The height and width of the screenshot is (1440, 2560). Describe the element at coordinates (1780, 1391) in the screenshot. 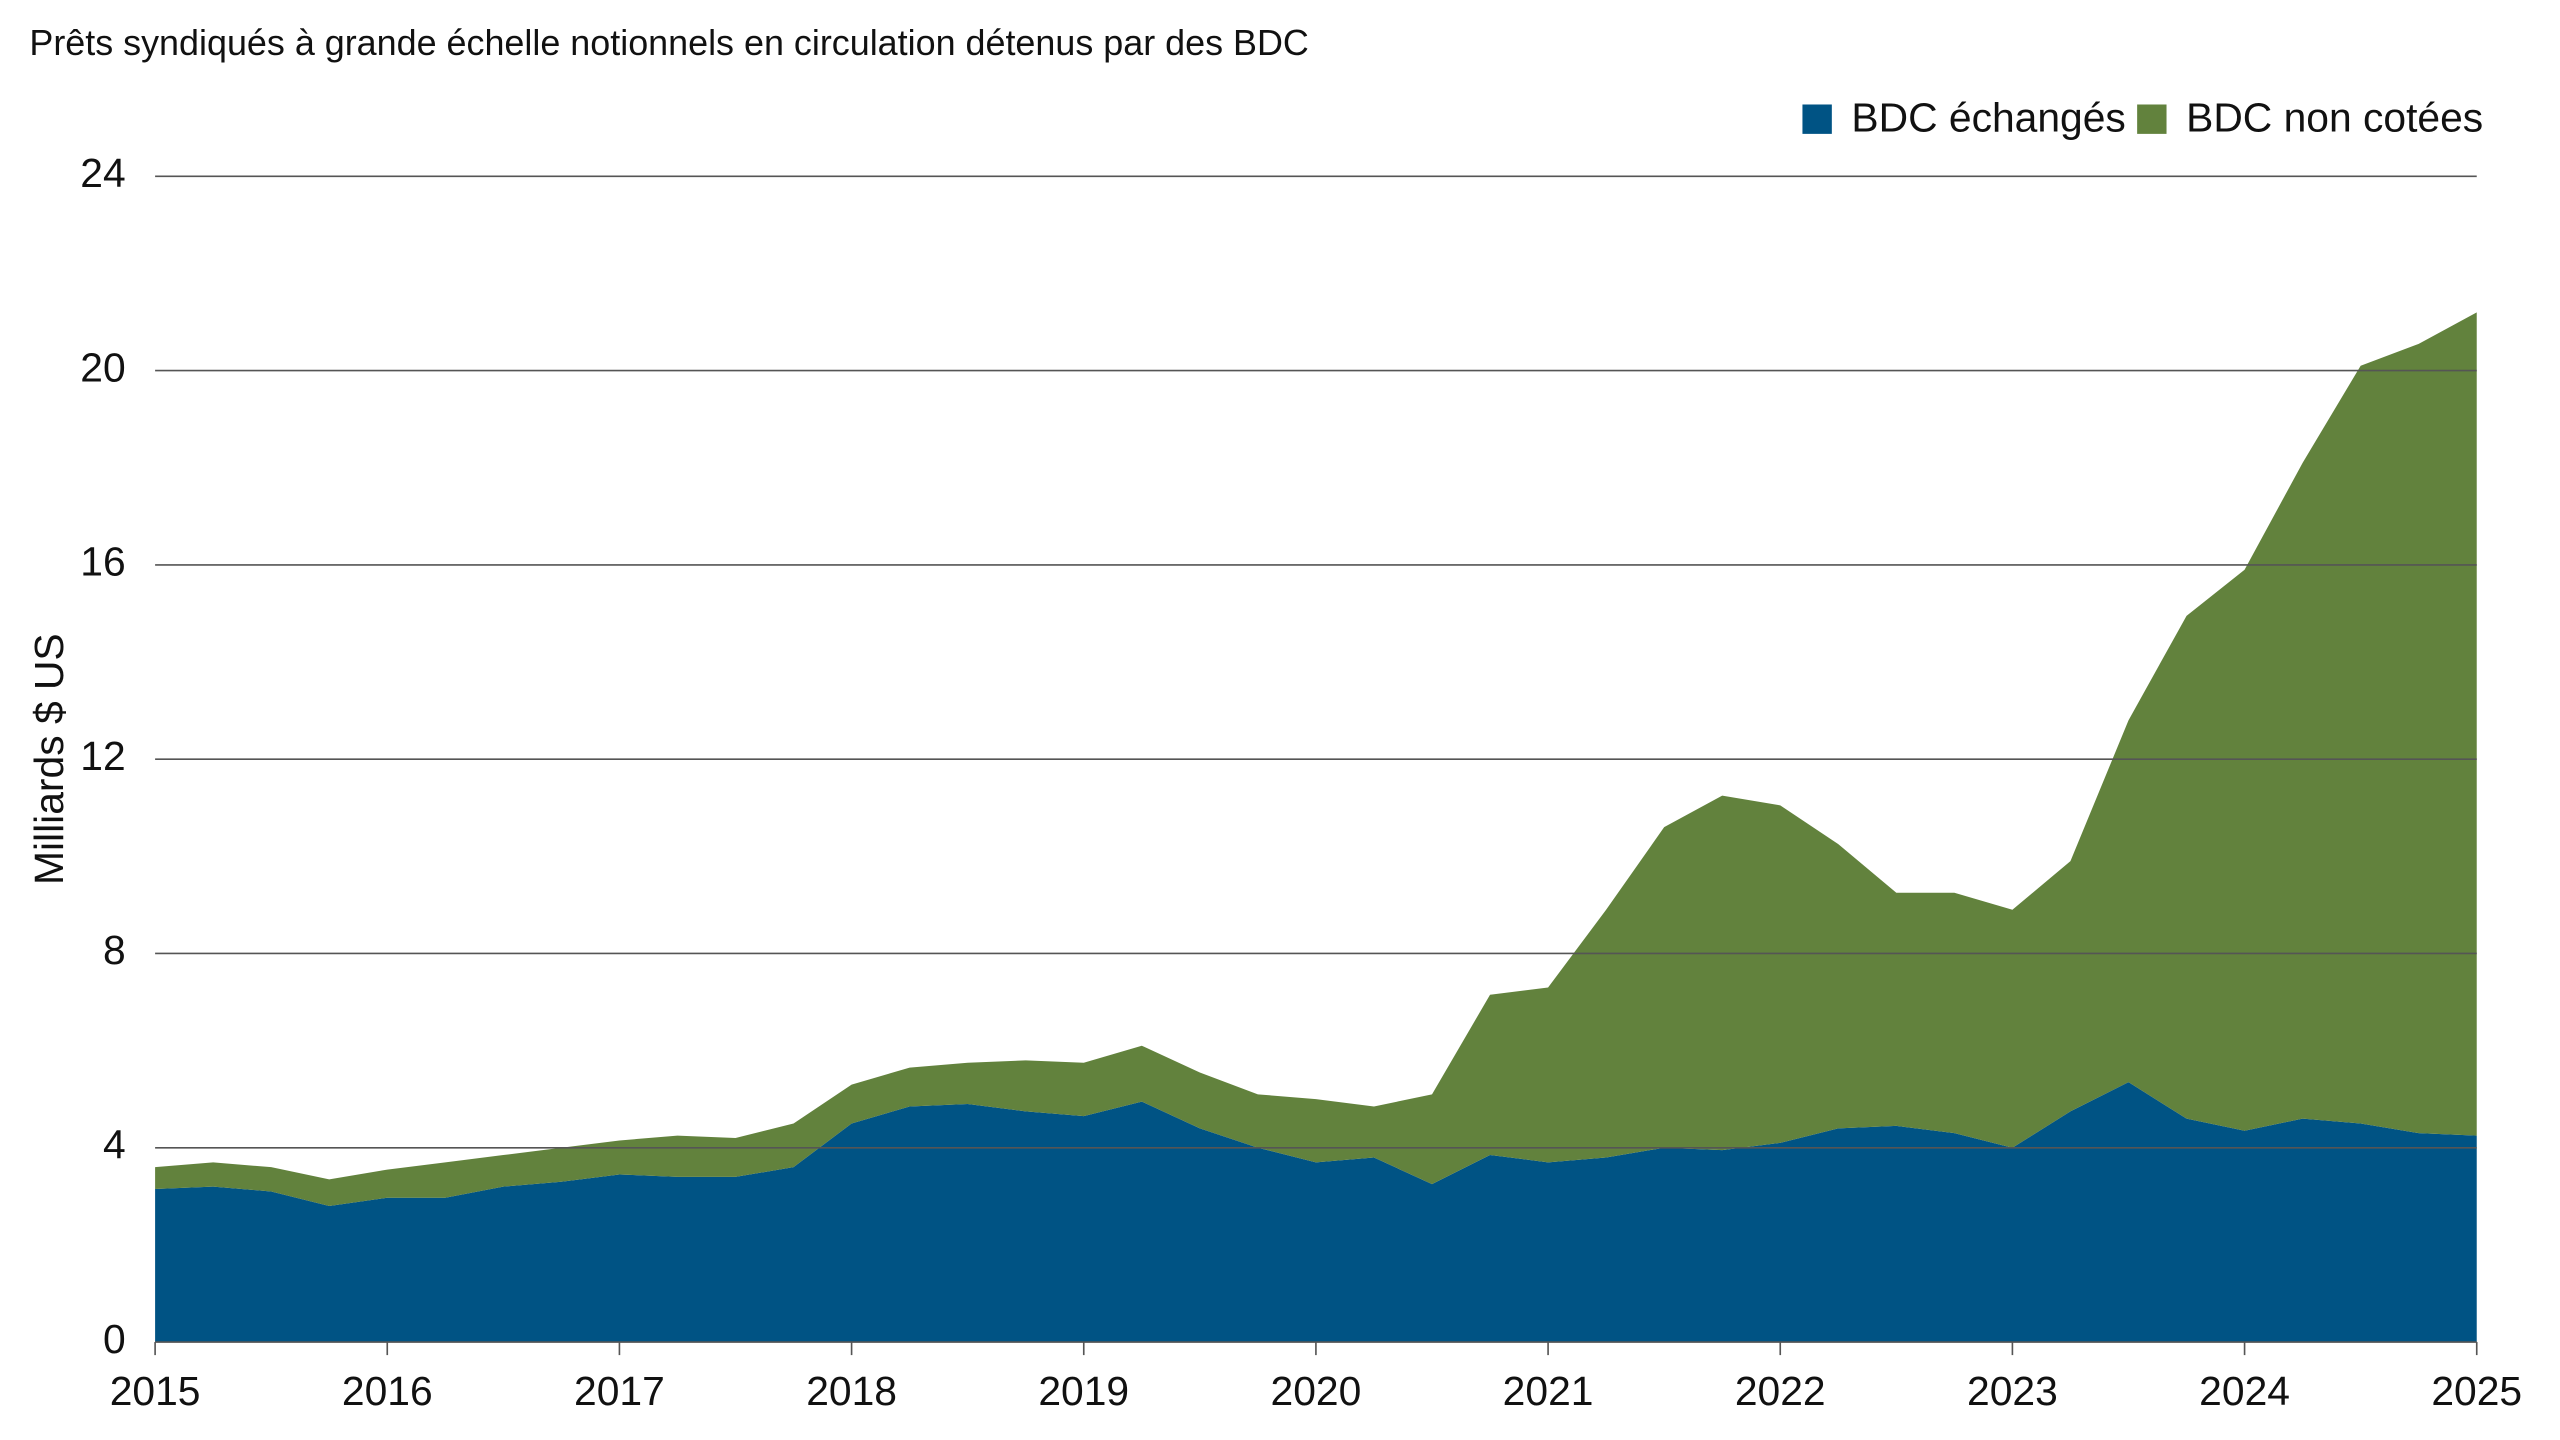

I see `x-tick-label: 2022` at that location.